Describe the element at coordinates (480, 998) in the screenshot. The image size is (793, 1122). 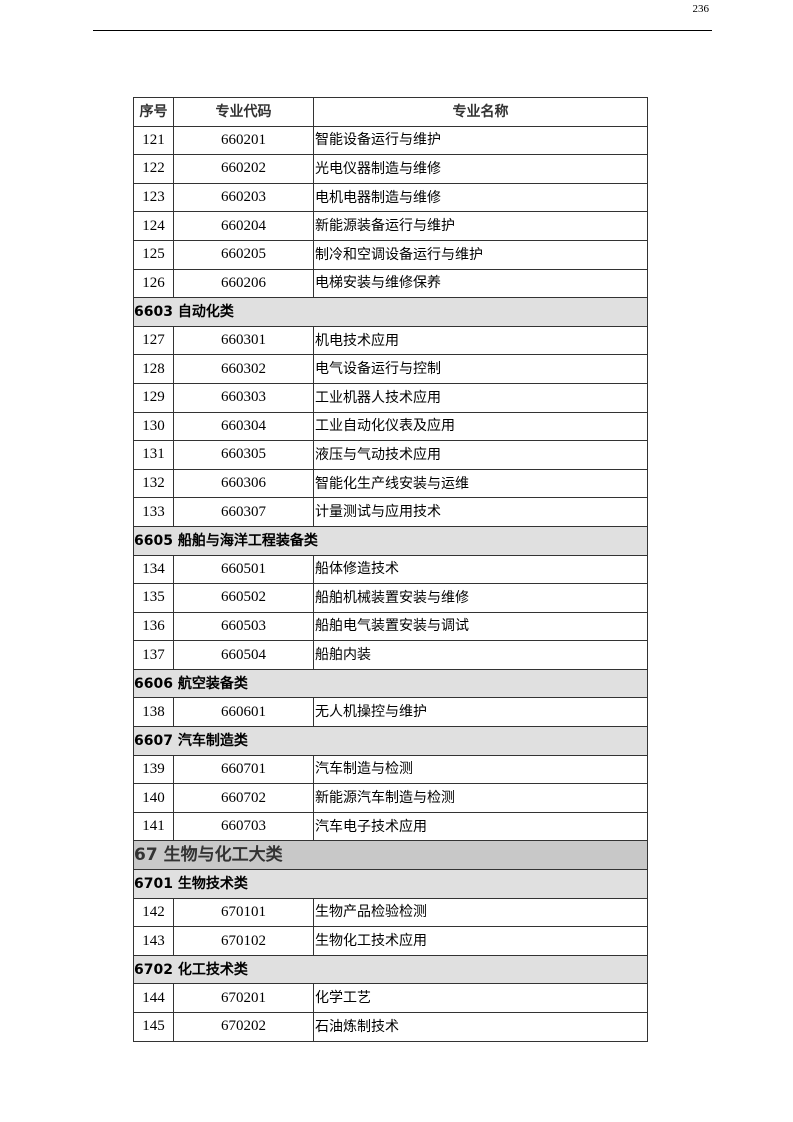
I see `row-name: 化学工艺` at that location.